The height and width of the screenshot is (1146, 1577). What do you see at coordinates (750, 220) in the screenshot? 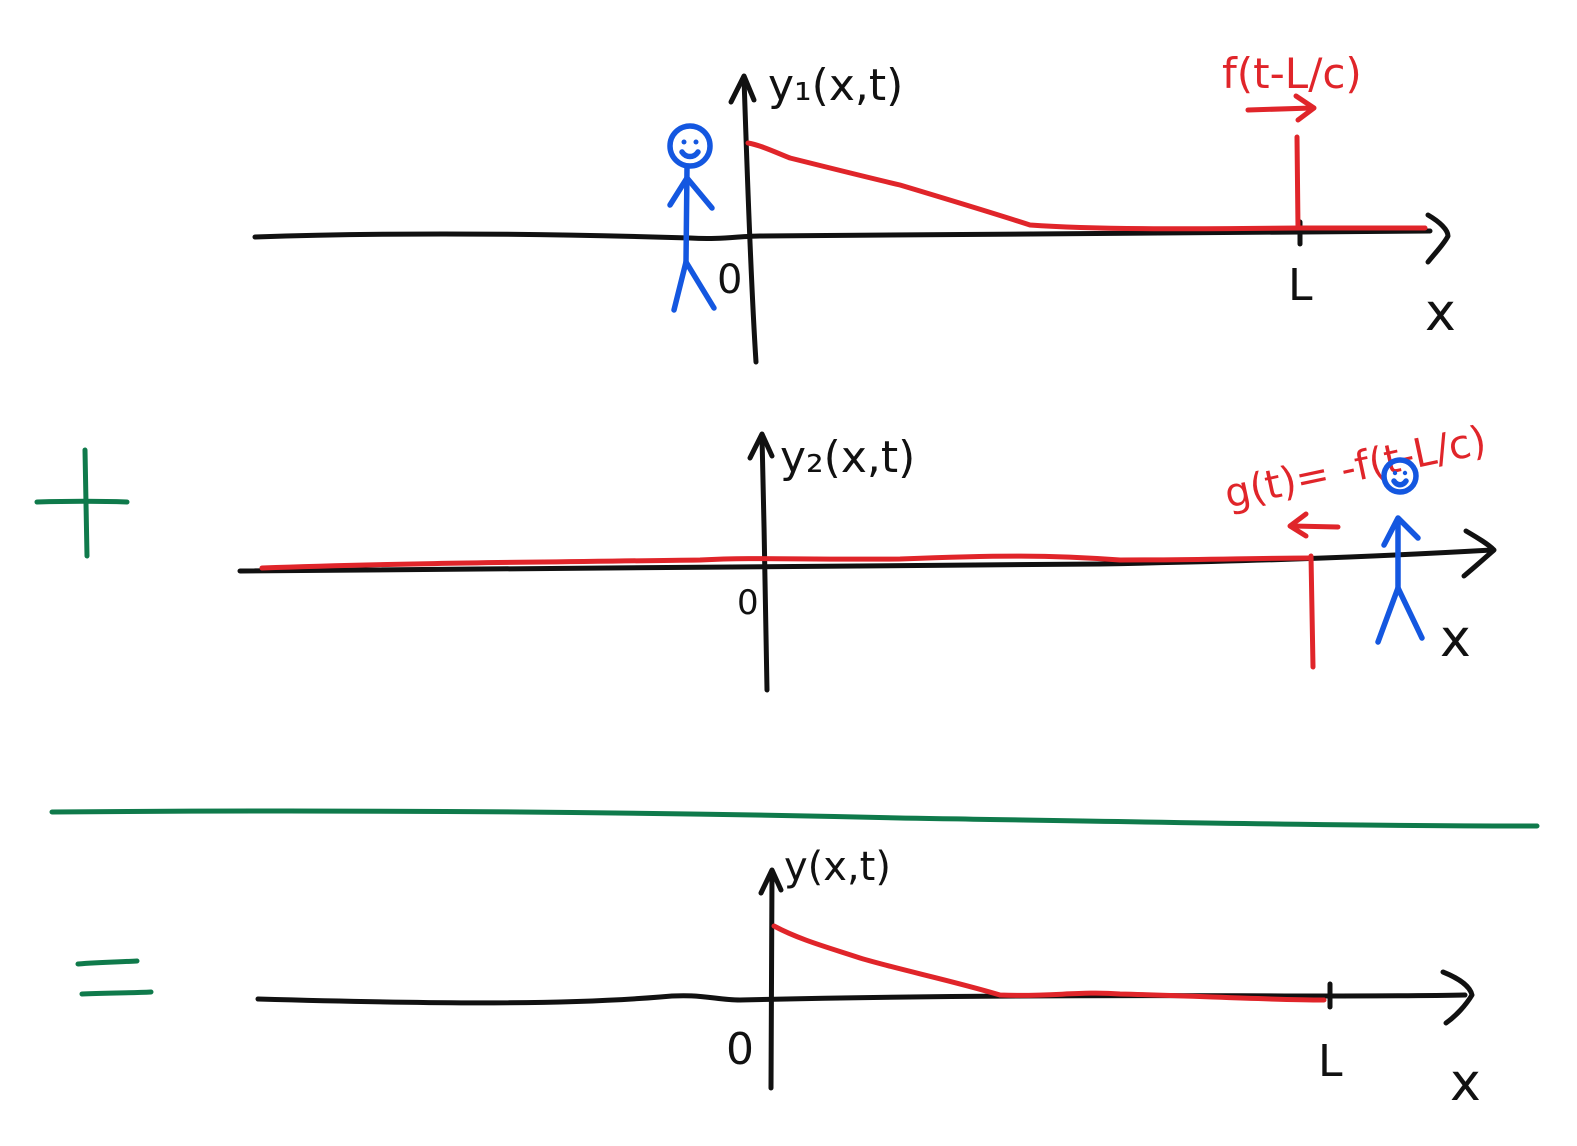
I see `top-y-axis` at bounding box center [750, 220].